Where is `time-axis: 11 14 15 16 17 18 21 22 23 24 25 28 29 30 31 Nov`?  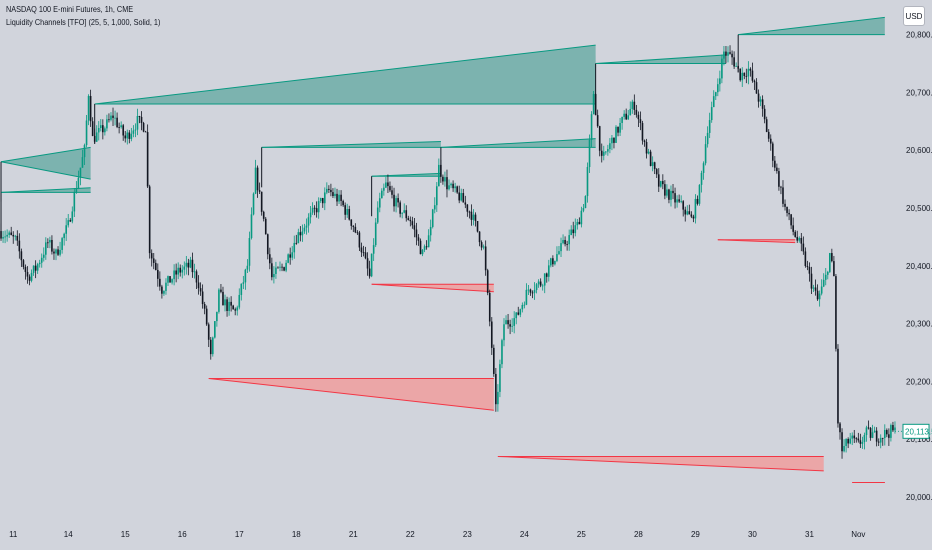 time-axis: 11 14 15 16 17 18 21 22 23 24 25 28 29 30 31 Nov is located at coordinates (437, 534).